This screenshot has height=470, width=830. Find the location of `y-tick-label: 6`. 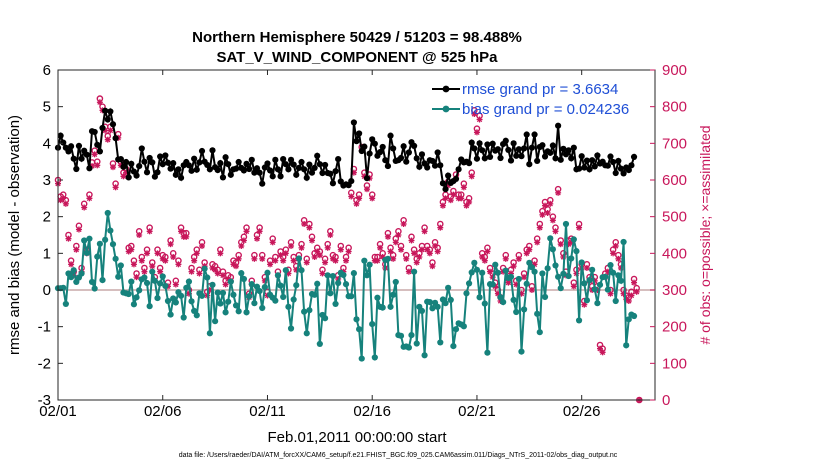

y-tick-label: 6 is located at coordinates (47, 70).